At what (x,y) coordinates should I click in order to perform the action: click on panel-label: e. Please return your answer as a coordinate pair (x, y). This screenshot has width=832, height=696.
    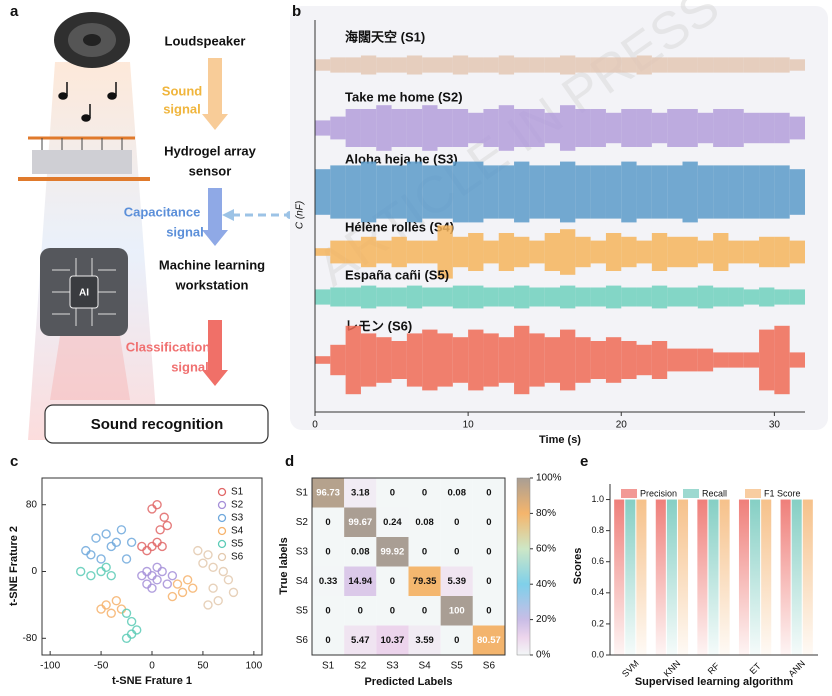
    Looking at the image, I should click on (584, 461).